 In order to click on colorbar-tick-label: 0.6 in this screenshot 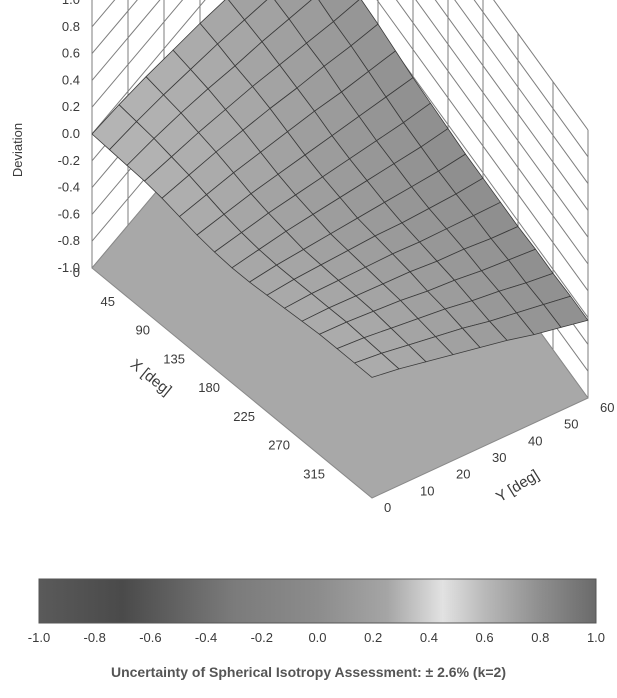, I will do `click(485, 637)`.